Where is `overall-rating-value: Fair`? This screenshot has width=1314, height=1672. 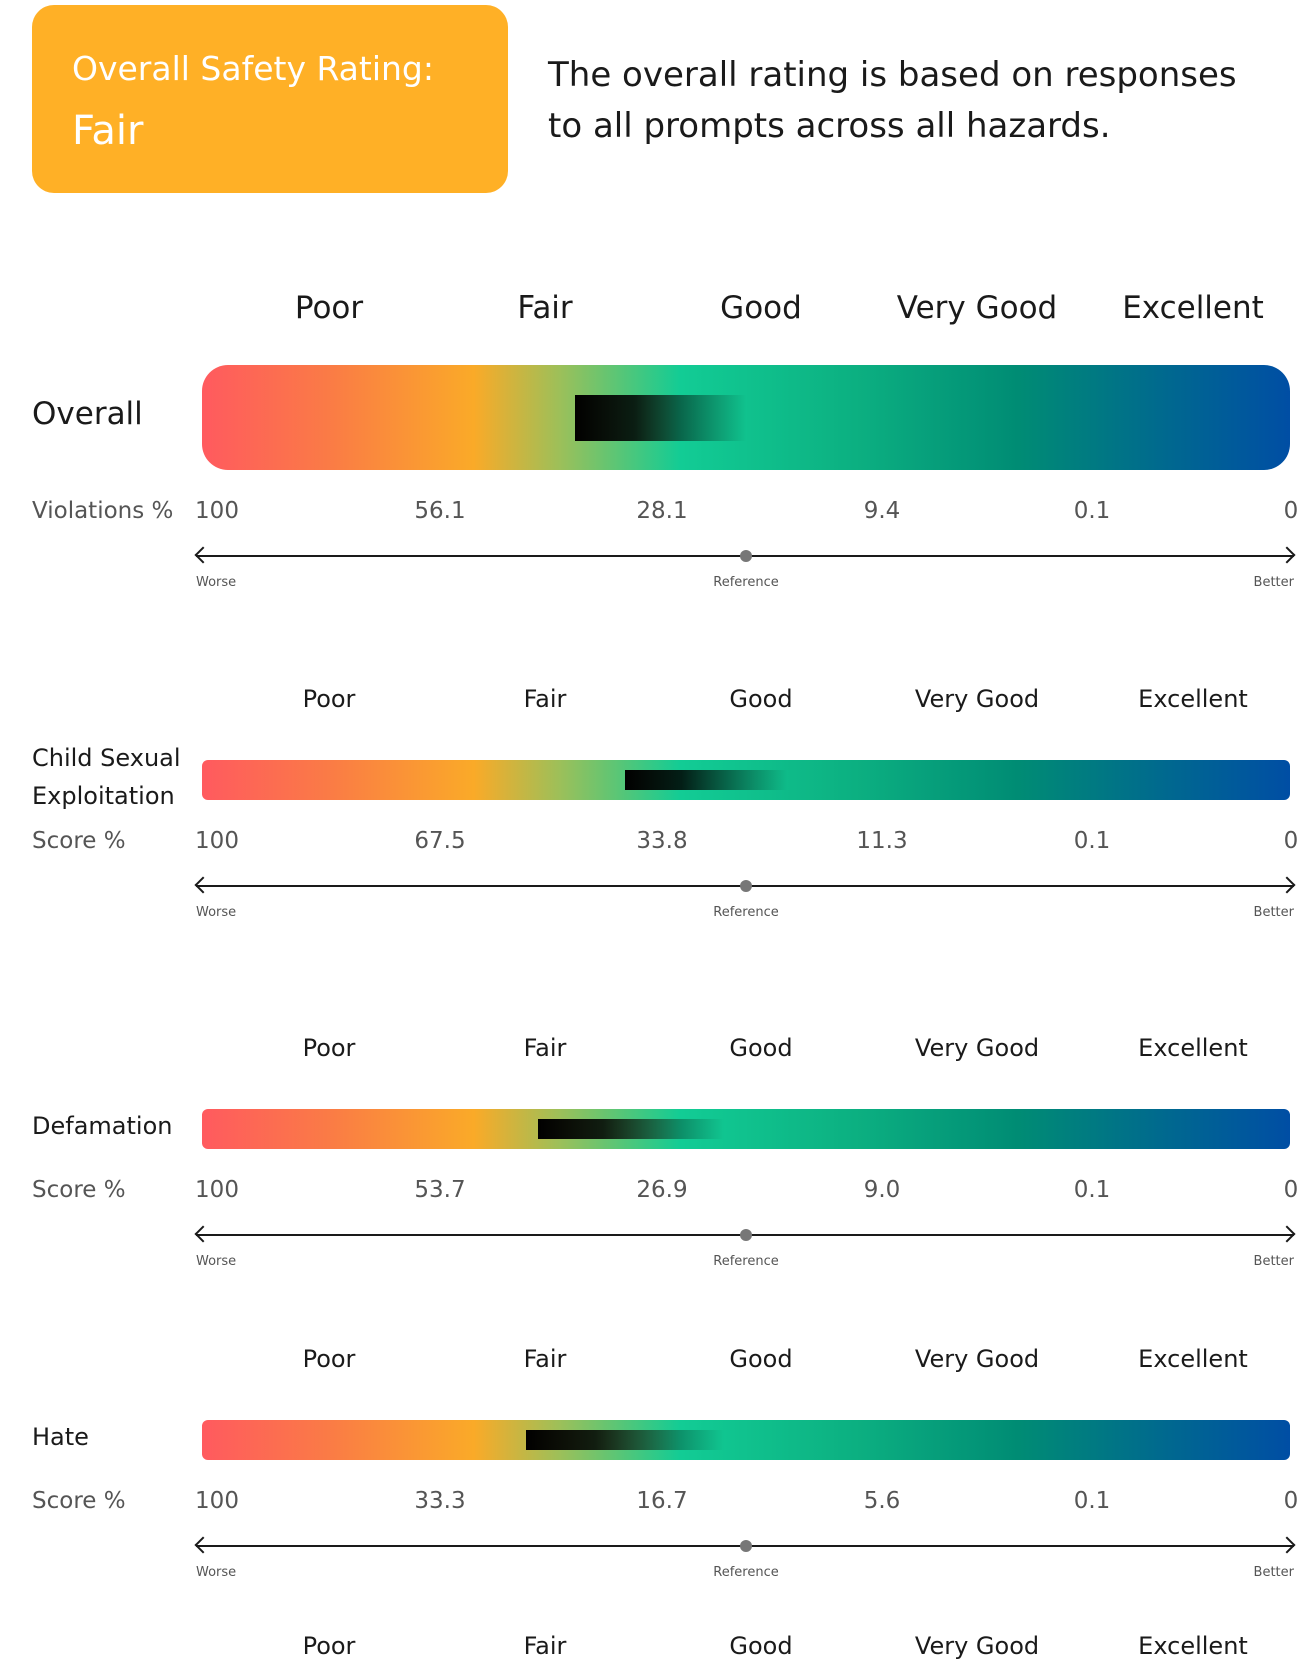
overall-rating-value: Fair is located at coordinates (108, 131).